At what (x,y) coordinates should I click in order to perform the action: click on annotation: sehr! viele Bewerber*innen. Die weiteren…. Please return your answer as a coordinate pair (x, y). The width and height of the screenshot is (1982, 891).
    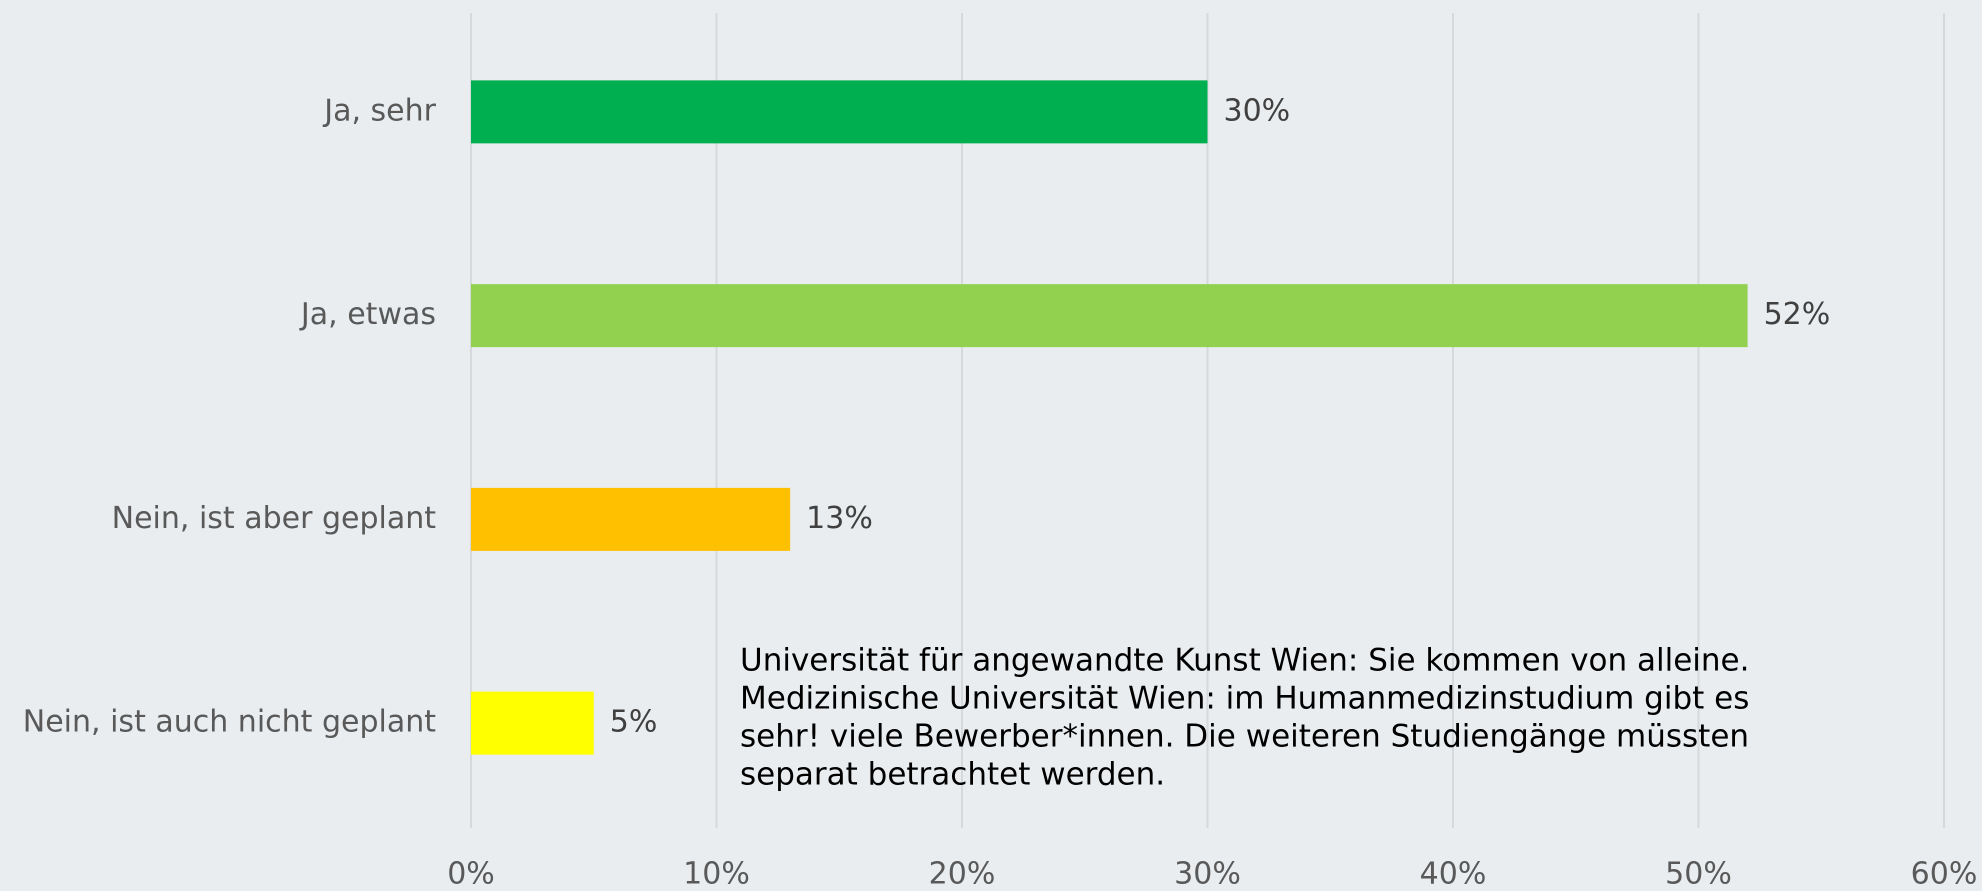
    Looking at the image, I should click on (1244, 737).